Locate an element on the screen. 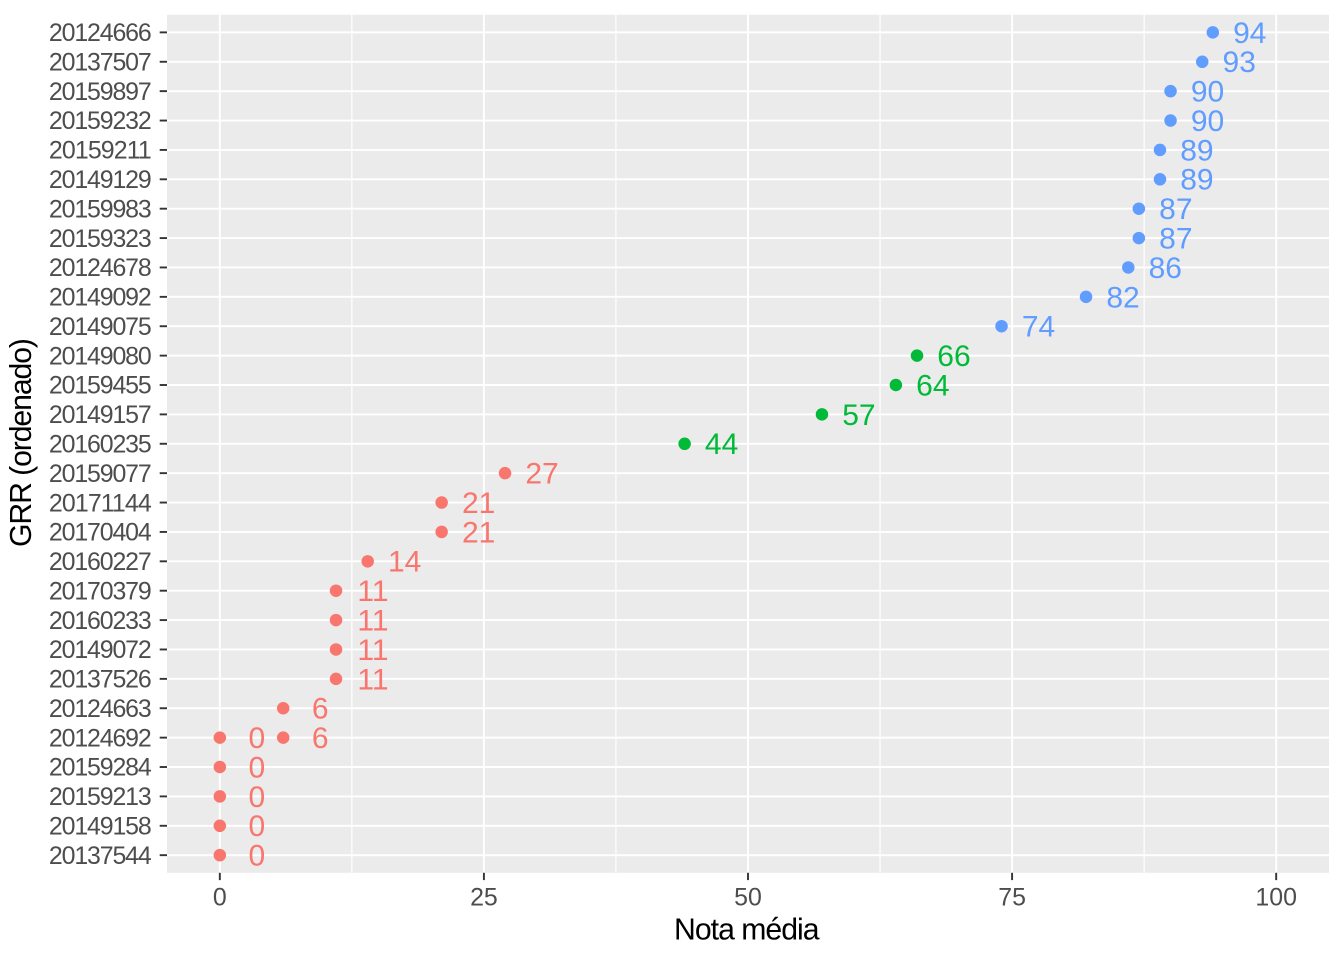 The height and width of the screenshot is (965, 1344). svg-text: 93 is located at coordinates (1239, 62).